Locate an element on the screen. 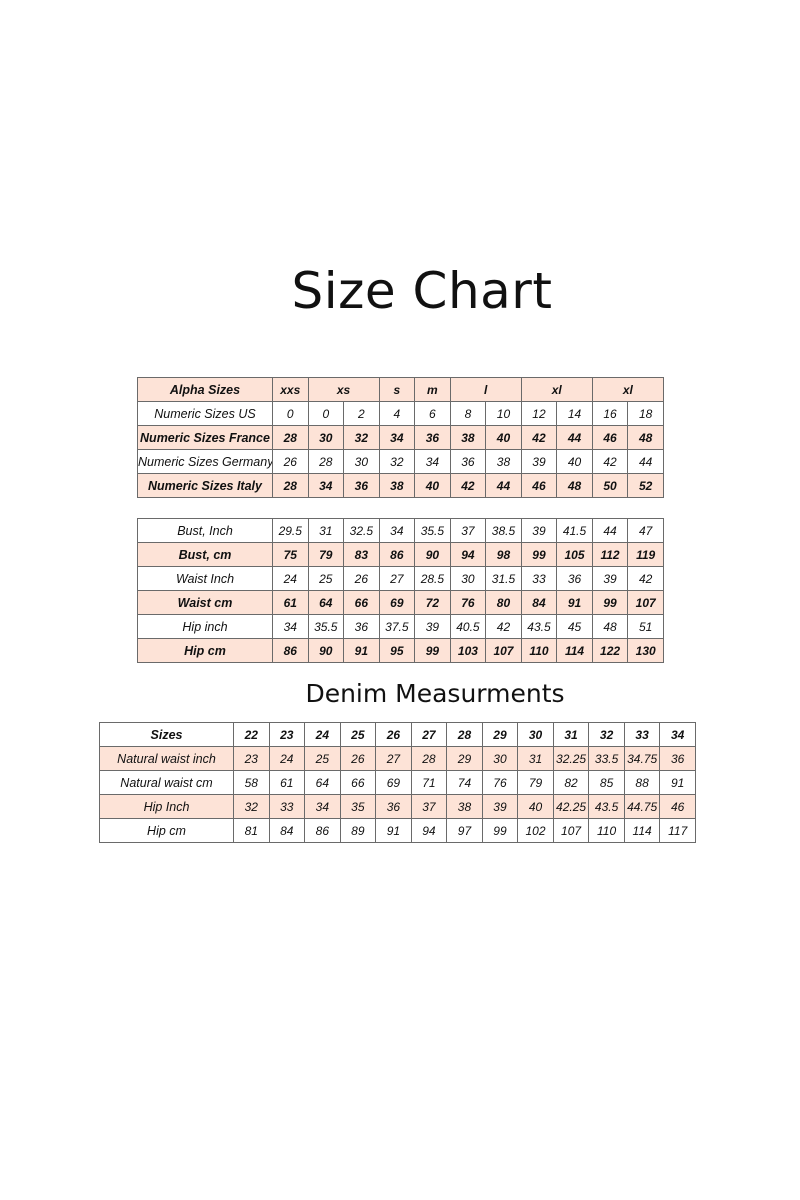 This screenshot has width=800, height=1200. table-cell: 30 is located at coordinates (500, 758).